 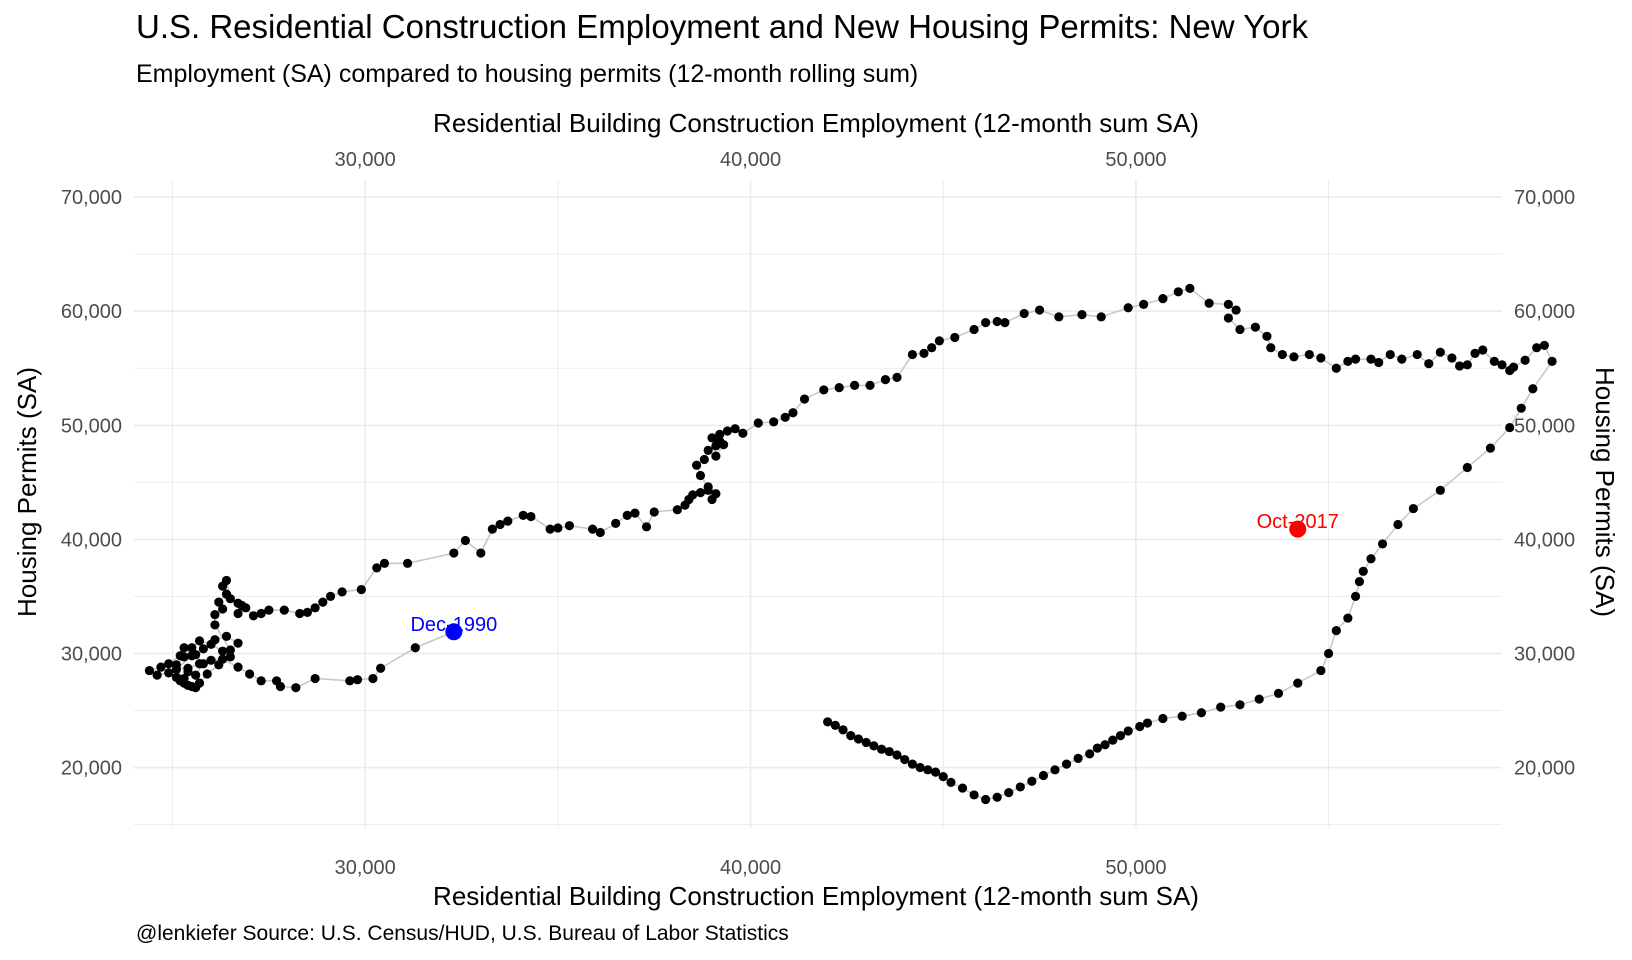 I want to click on y-axis-title-left: Housing Permits (SA), so click(x=27, y=492).